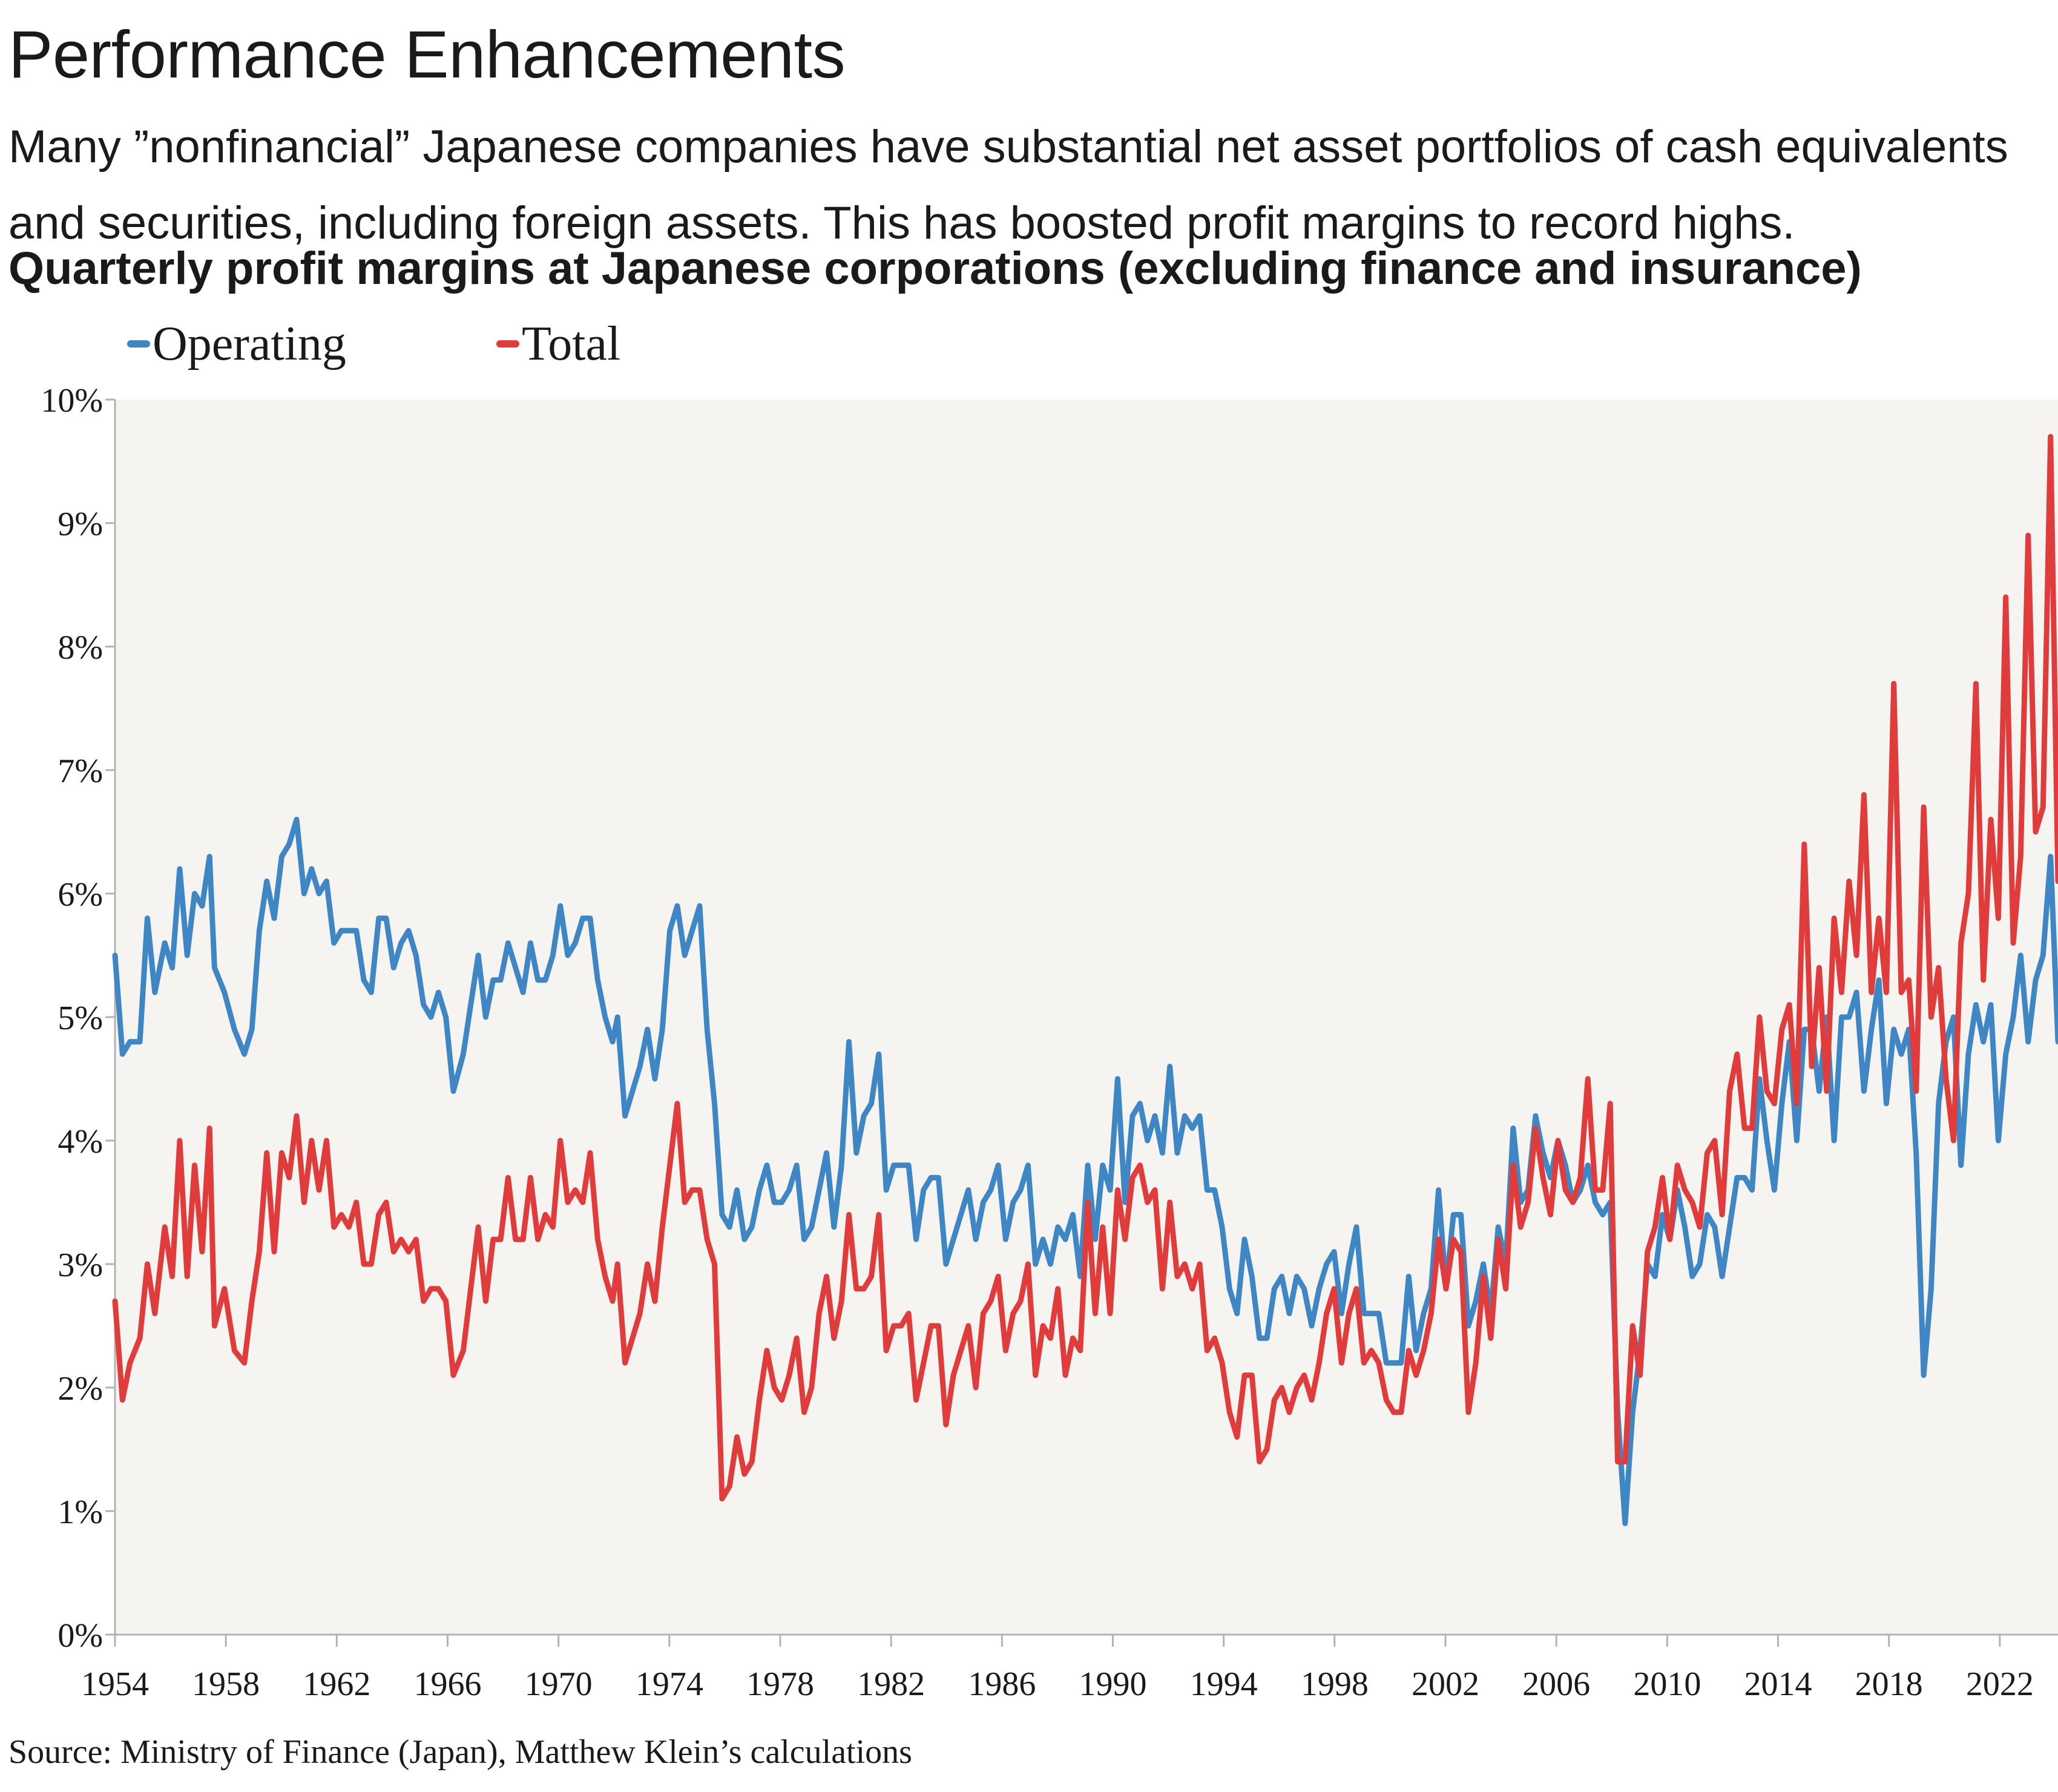 The width and height of the screenshot is (2058, 1792). I want to click on y-tick-label: 6%, so click(81, 895).